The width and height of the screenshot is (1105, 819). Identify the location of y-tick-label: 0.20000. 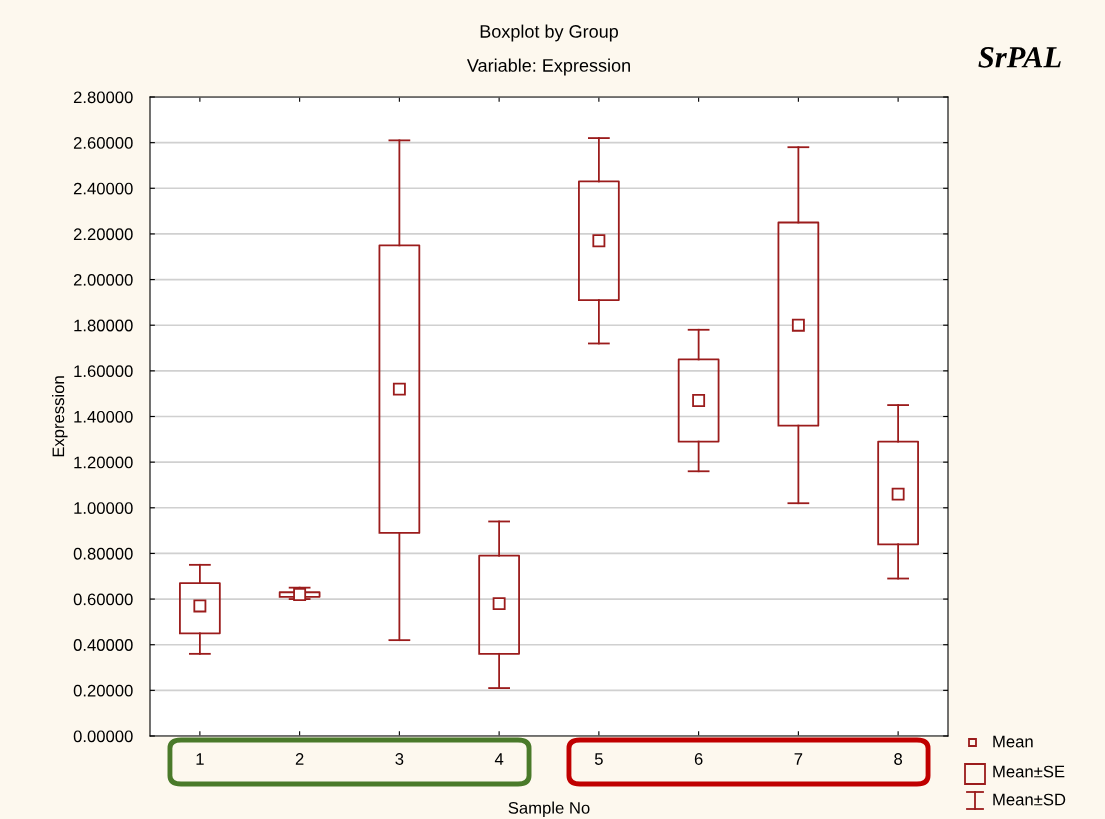
(103, 690).